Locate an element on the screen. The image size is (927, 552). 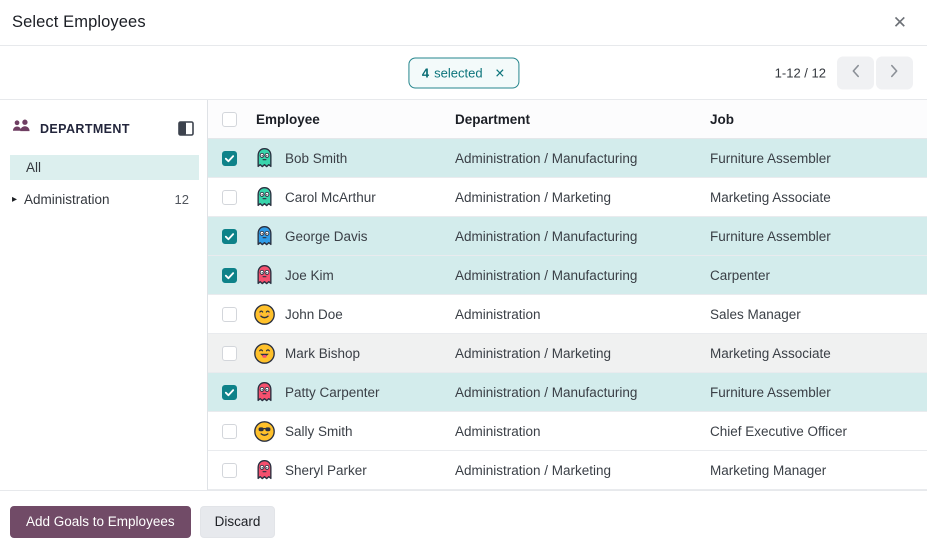
pager-previous-button is located at coordinates (855, 72).